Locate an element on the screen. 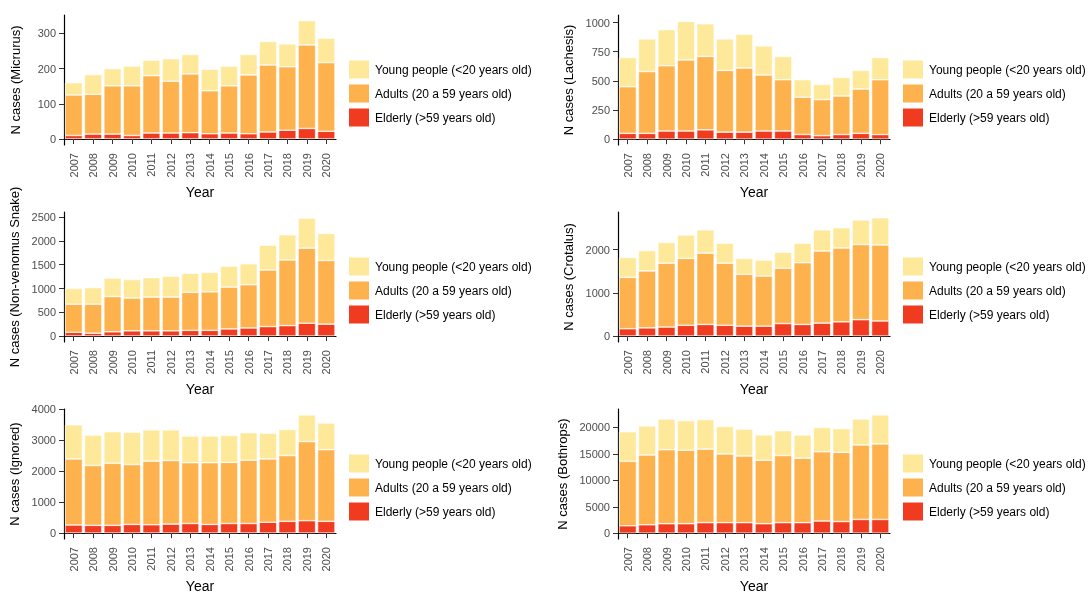 This screenshot has width=1088, height=592. y-tick-label: 250 is located at coordinates (600, 110).